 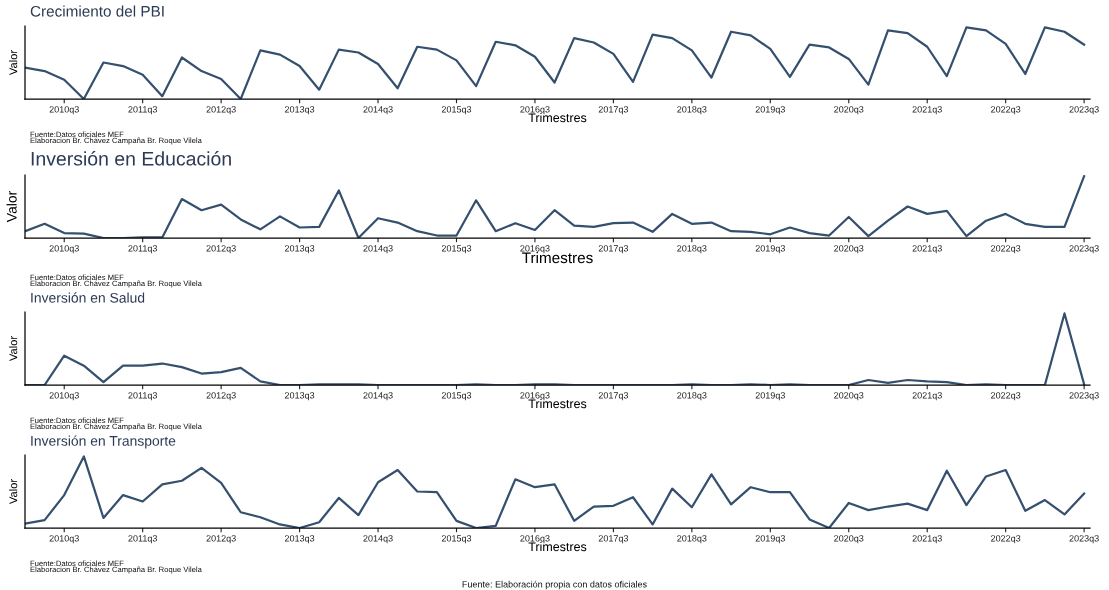 What do you see at coordinates (97, 11) in the screenshot?
I see `chart-title: Crecimiento del PBI` at bounding box center [97, 11].